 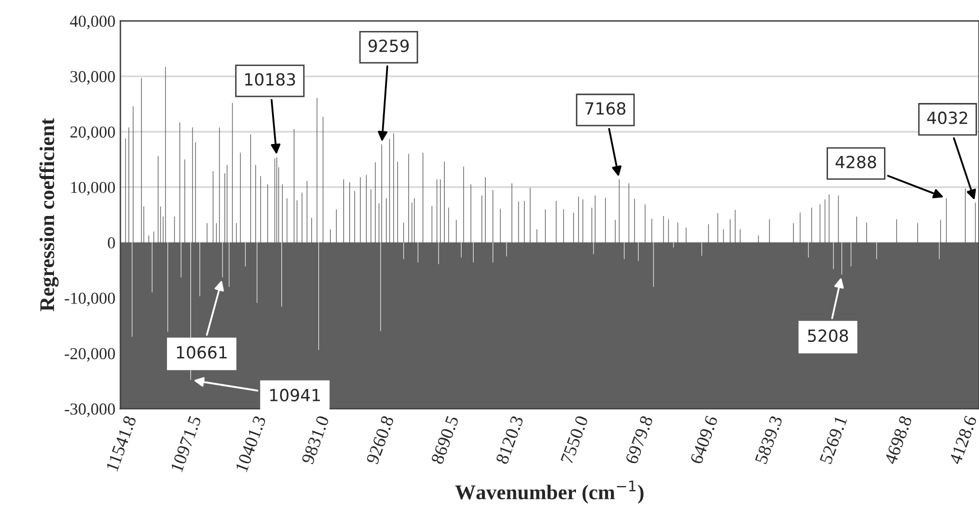 What do you see at coordinates (444, 440) in the screenshot?
I see `x-tick-label: 8690.5` at bounding box center [444, 440].